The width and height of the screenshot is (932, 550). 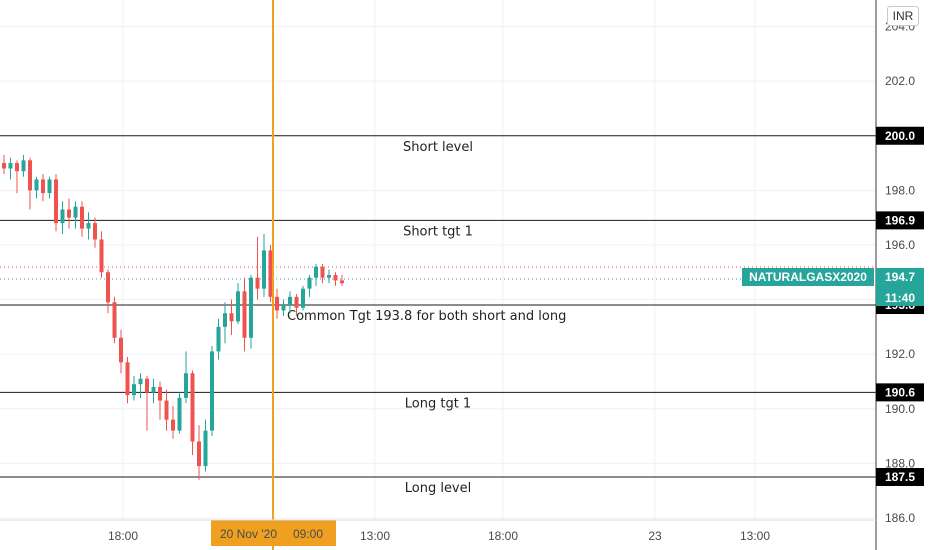 I want to click on bar-countdown-text: 11:40, so click(x=900, y=298).